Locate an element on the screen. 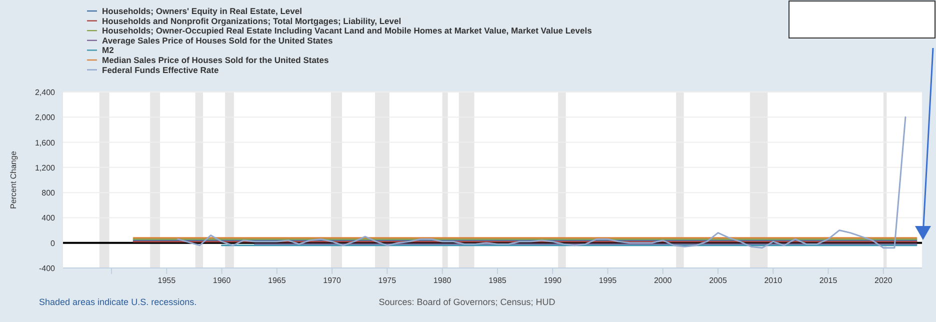  legend-label: Households; Owners' Equity in Real Estate, Level is located at coordinates (202, 11).